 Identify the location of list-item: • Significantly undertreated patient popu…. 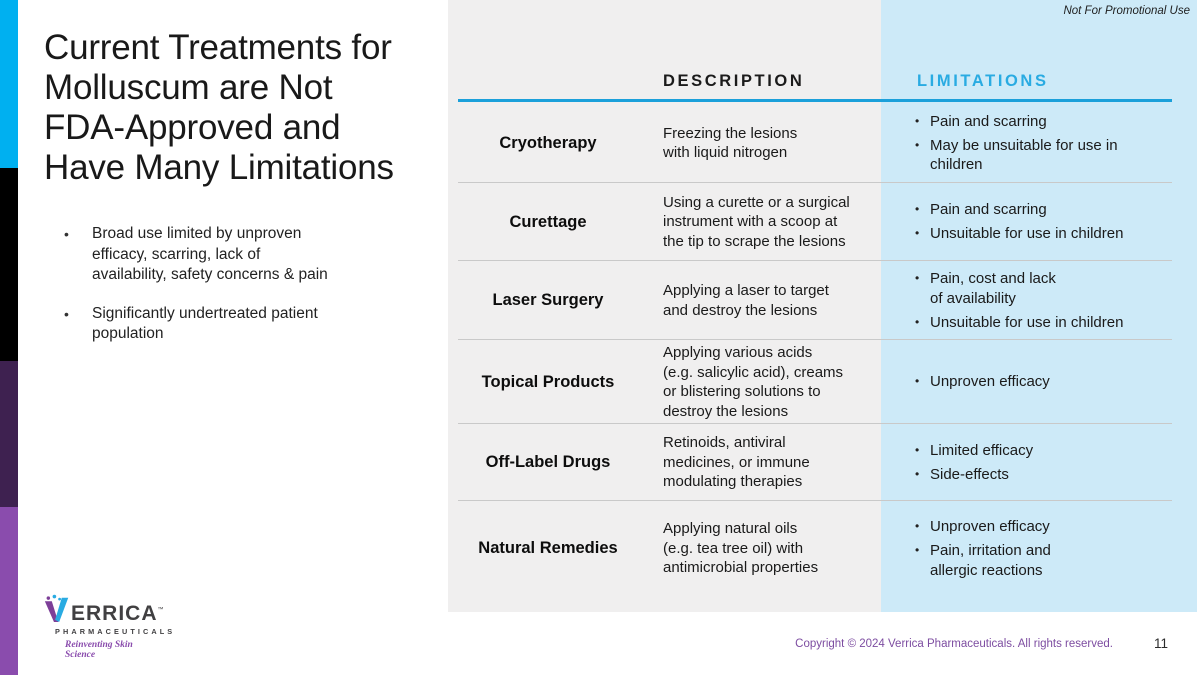
(229, 324).